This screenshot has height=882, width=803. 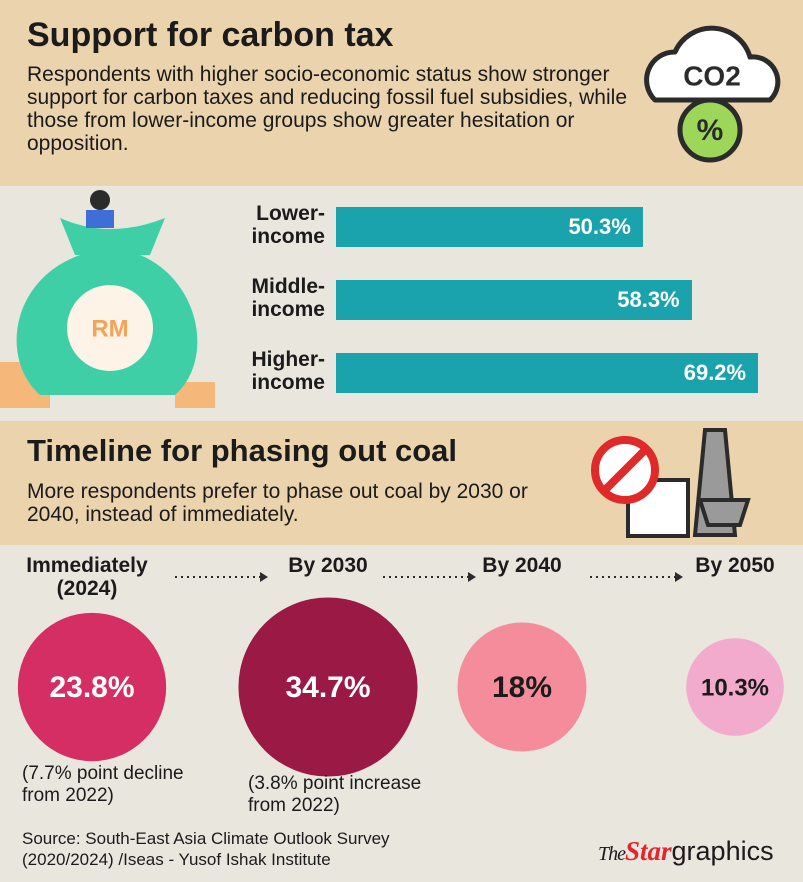 I want to click on value-label: 23.8%, so click(x=91, y=687).